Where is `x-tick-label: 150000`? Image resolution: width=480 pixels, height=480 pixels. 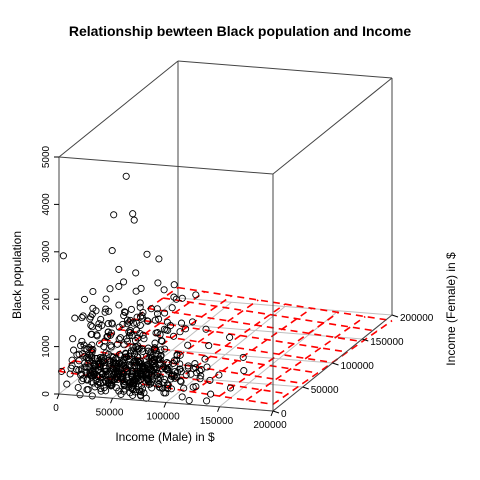
x-tick-label: 150000 is located at coordinates (217, 421).